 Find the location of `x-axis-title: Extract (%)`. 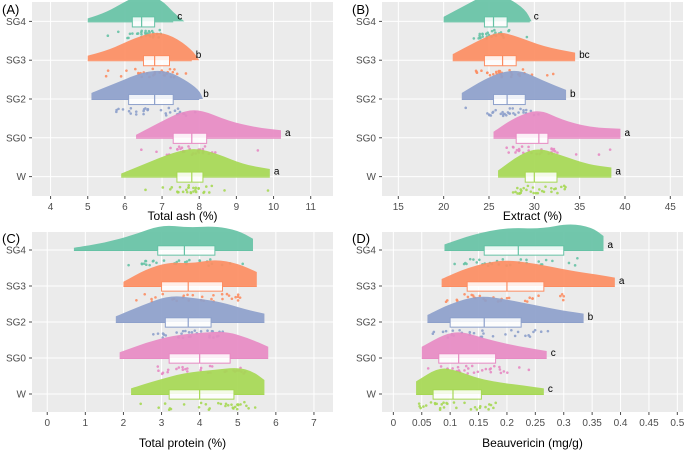

x-axis-title: Extract (%) is located at coordinates (532, 216).